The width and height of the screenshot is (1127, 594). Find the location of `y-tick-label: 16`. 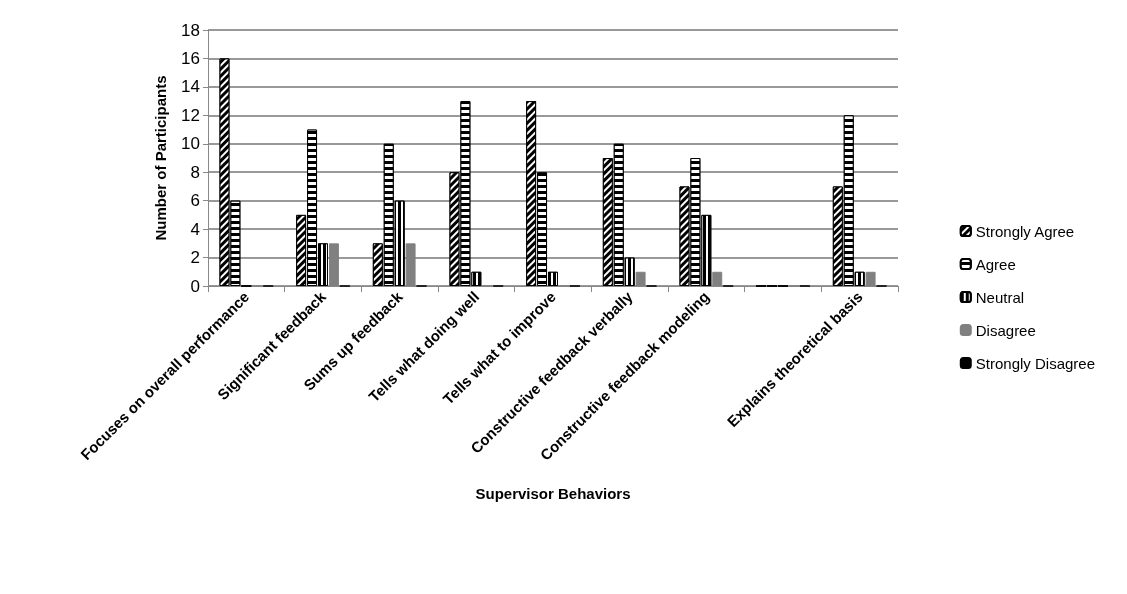

y-tick-label: 16 is located at coordinates (190, 58).